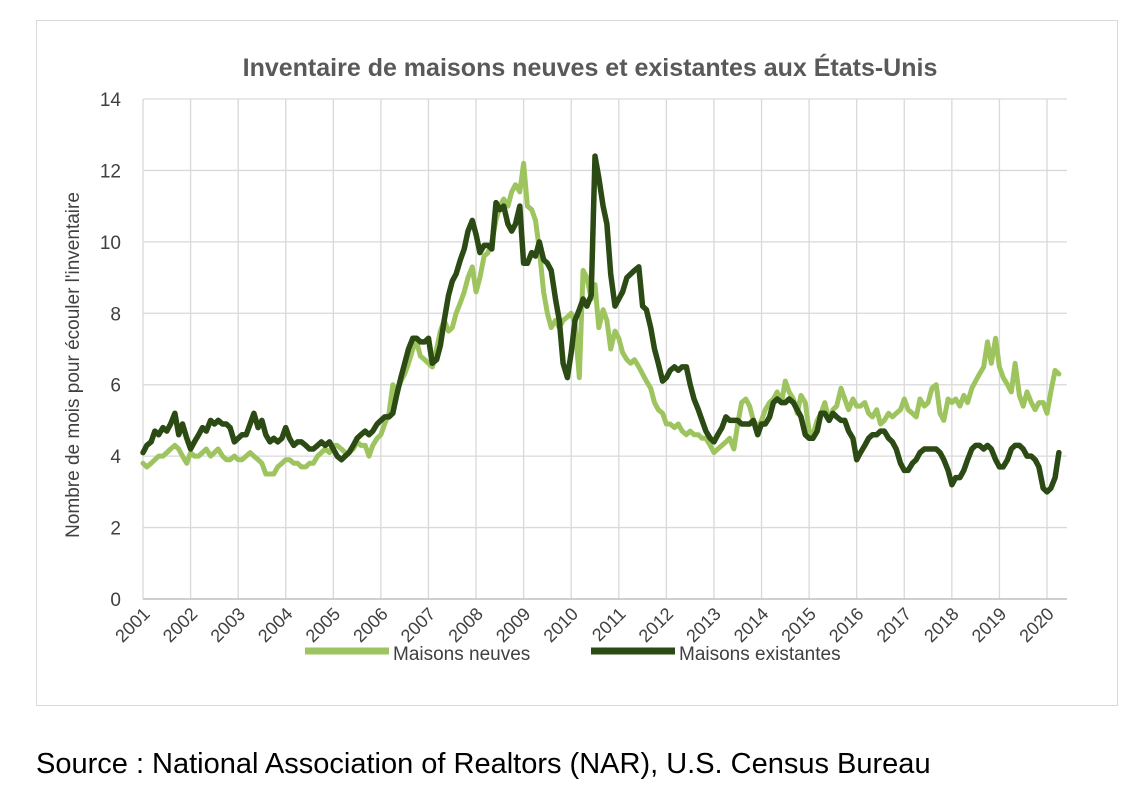 The width and height of the screenshot is (1146, 812). What do you see at coordinates (115, 600) in the screenshot?
I see `y-tick-label: 0` at bounding box center [115, 600].